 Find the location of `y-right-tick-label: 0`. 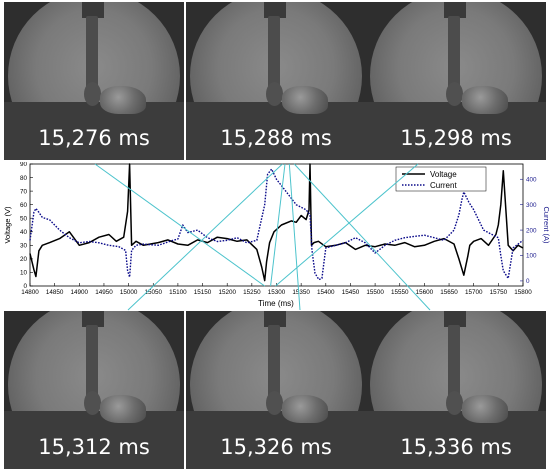

y-right-tick-label: 0 is located at coordinates (528, 281).